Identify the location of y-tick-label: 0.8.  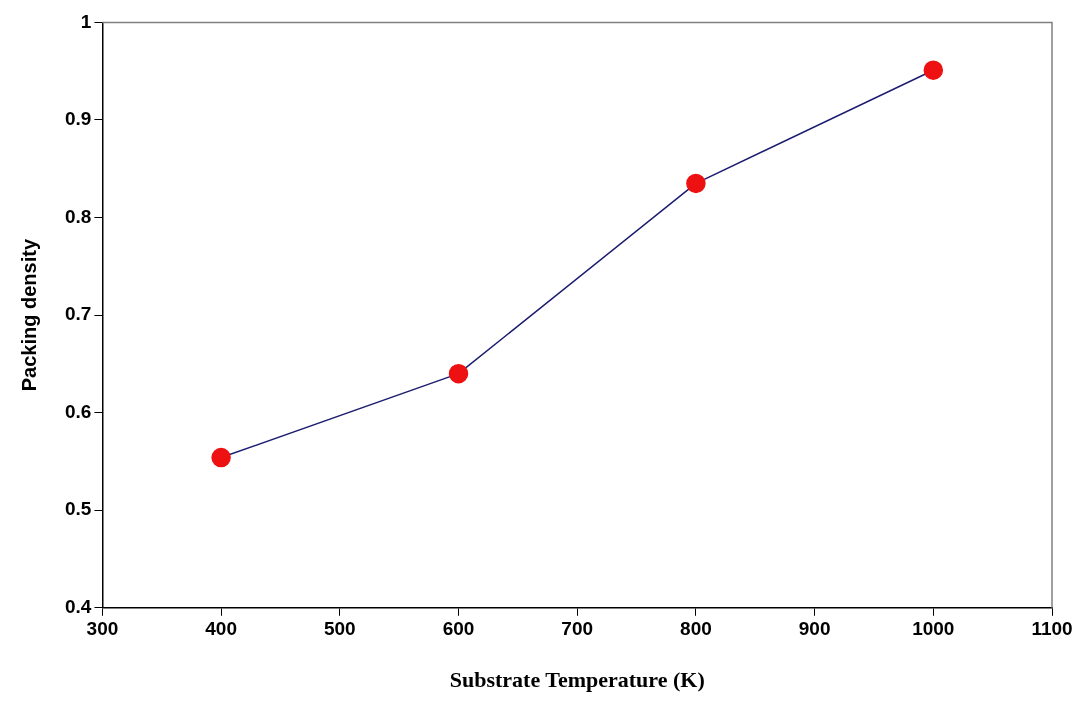
(78, 216).